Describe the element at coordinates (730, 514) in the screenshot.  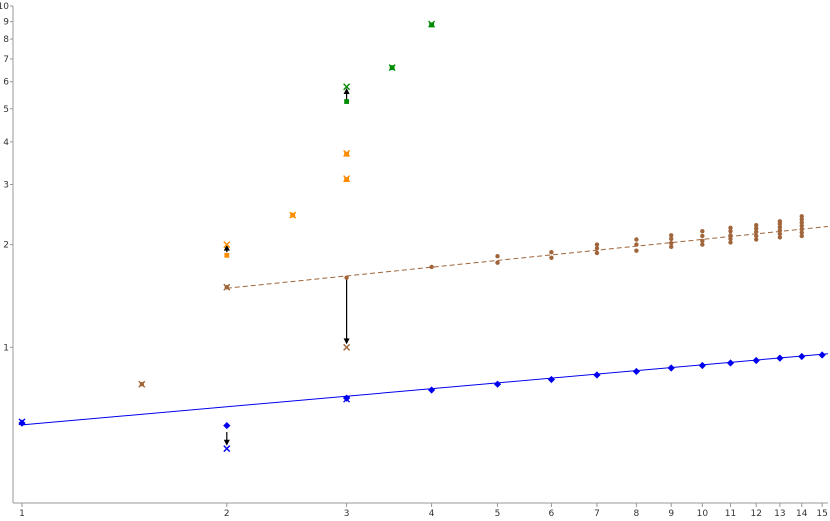
I see `x-tick-label: 11` at that location.